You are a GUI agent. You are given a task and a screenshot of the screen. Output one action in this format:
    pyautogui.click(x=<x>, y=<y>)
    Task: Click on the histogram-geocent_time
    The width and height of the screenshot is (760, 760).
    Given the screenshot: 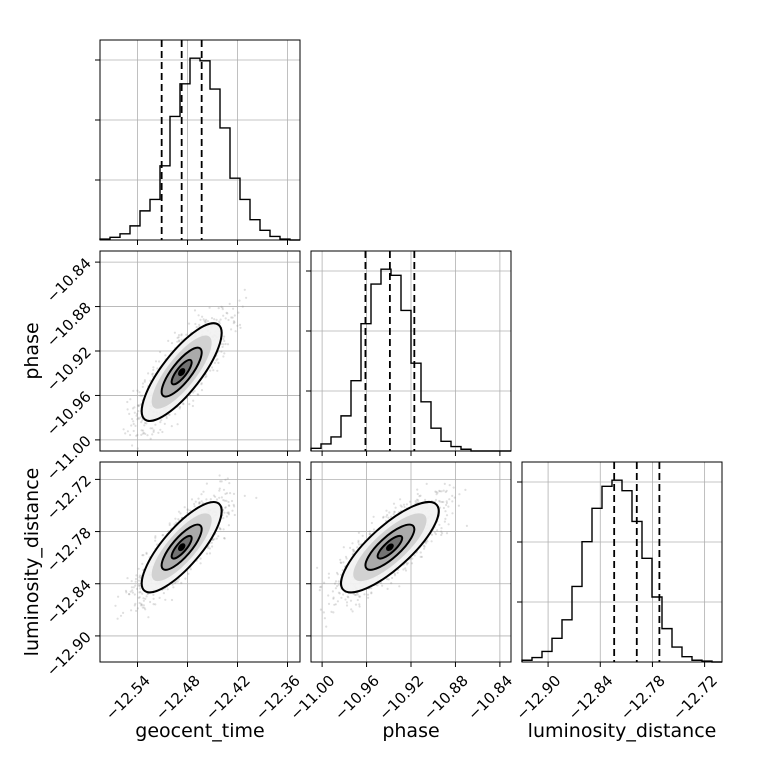 What is the action you would take?
    pyautogui.click(x=199, y=149)
    